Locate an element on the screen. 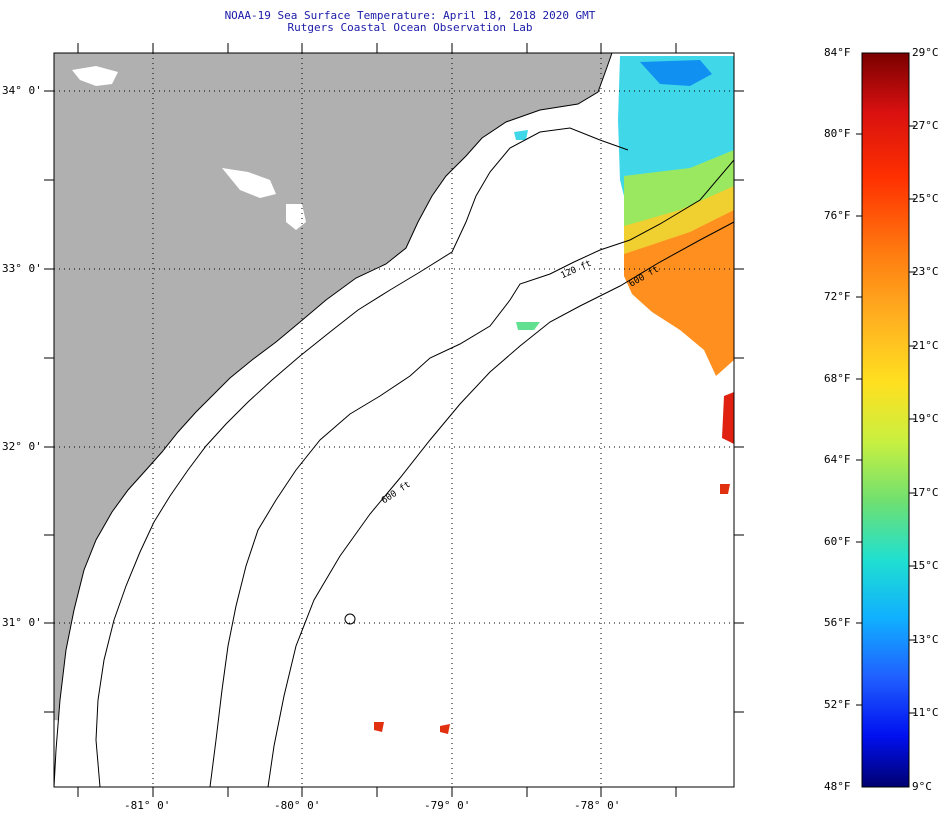  colorbar-c-21: 21°C is located at coordinates (925, 345).